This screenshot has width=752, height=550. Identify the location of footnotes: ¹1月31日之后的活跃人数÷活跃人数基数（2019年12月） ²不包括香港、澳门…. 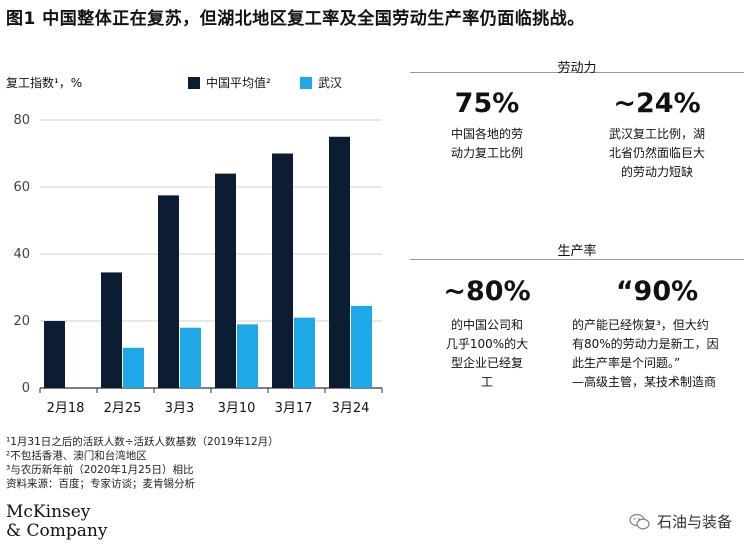
(142, 463).